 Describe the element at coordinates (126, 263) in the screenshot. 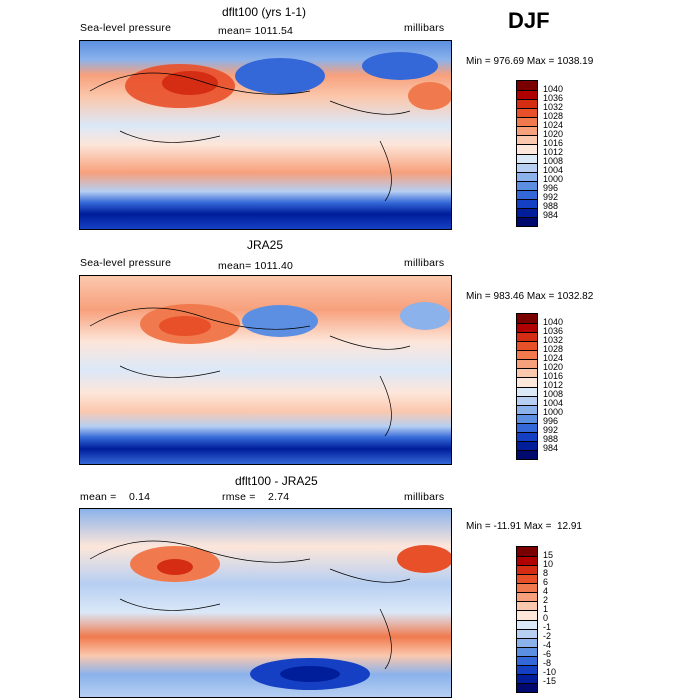

I see `field-label-obs: Sea-level pressure` at that location.